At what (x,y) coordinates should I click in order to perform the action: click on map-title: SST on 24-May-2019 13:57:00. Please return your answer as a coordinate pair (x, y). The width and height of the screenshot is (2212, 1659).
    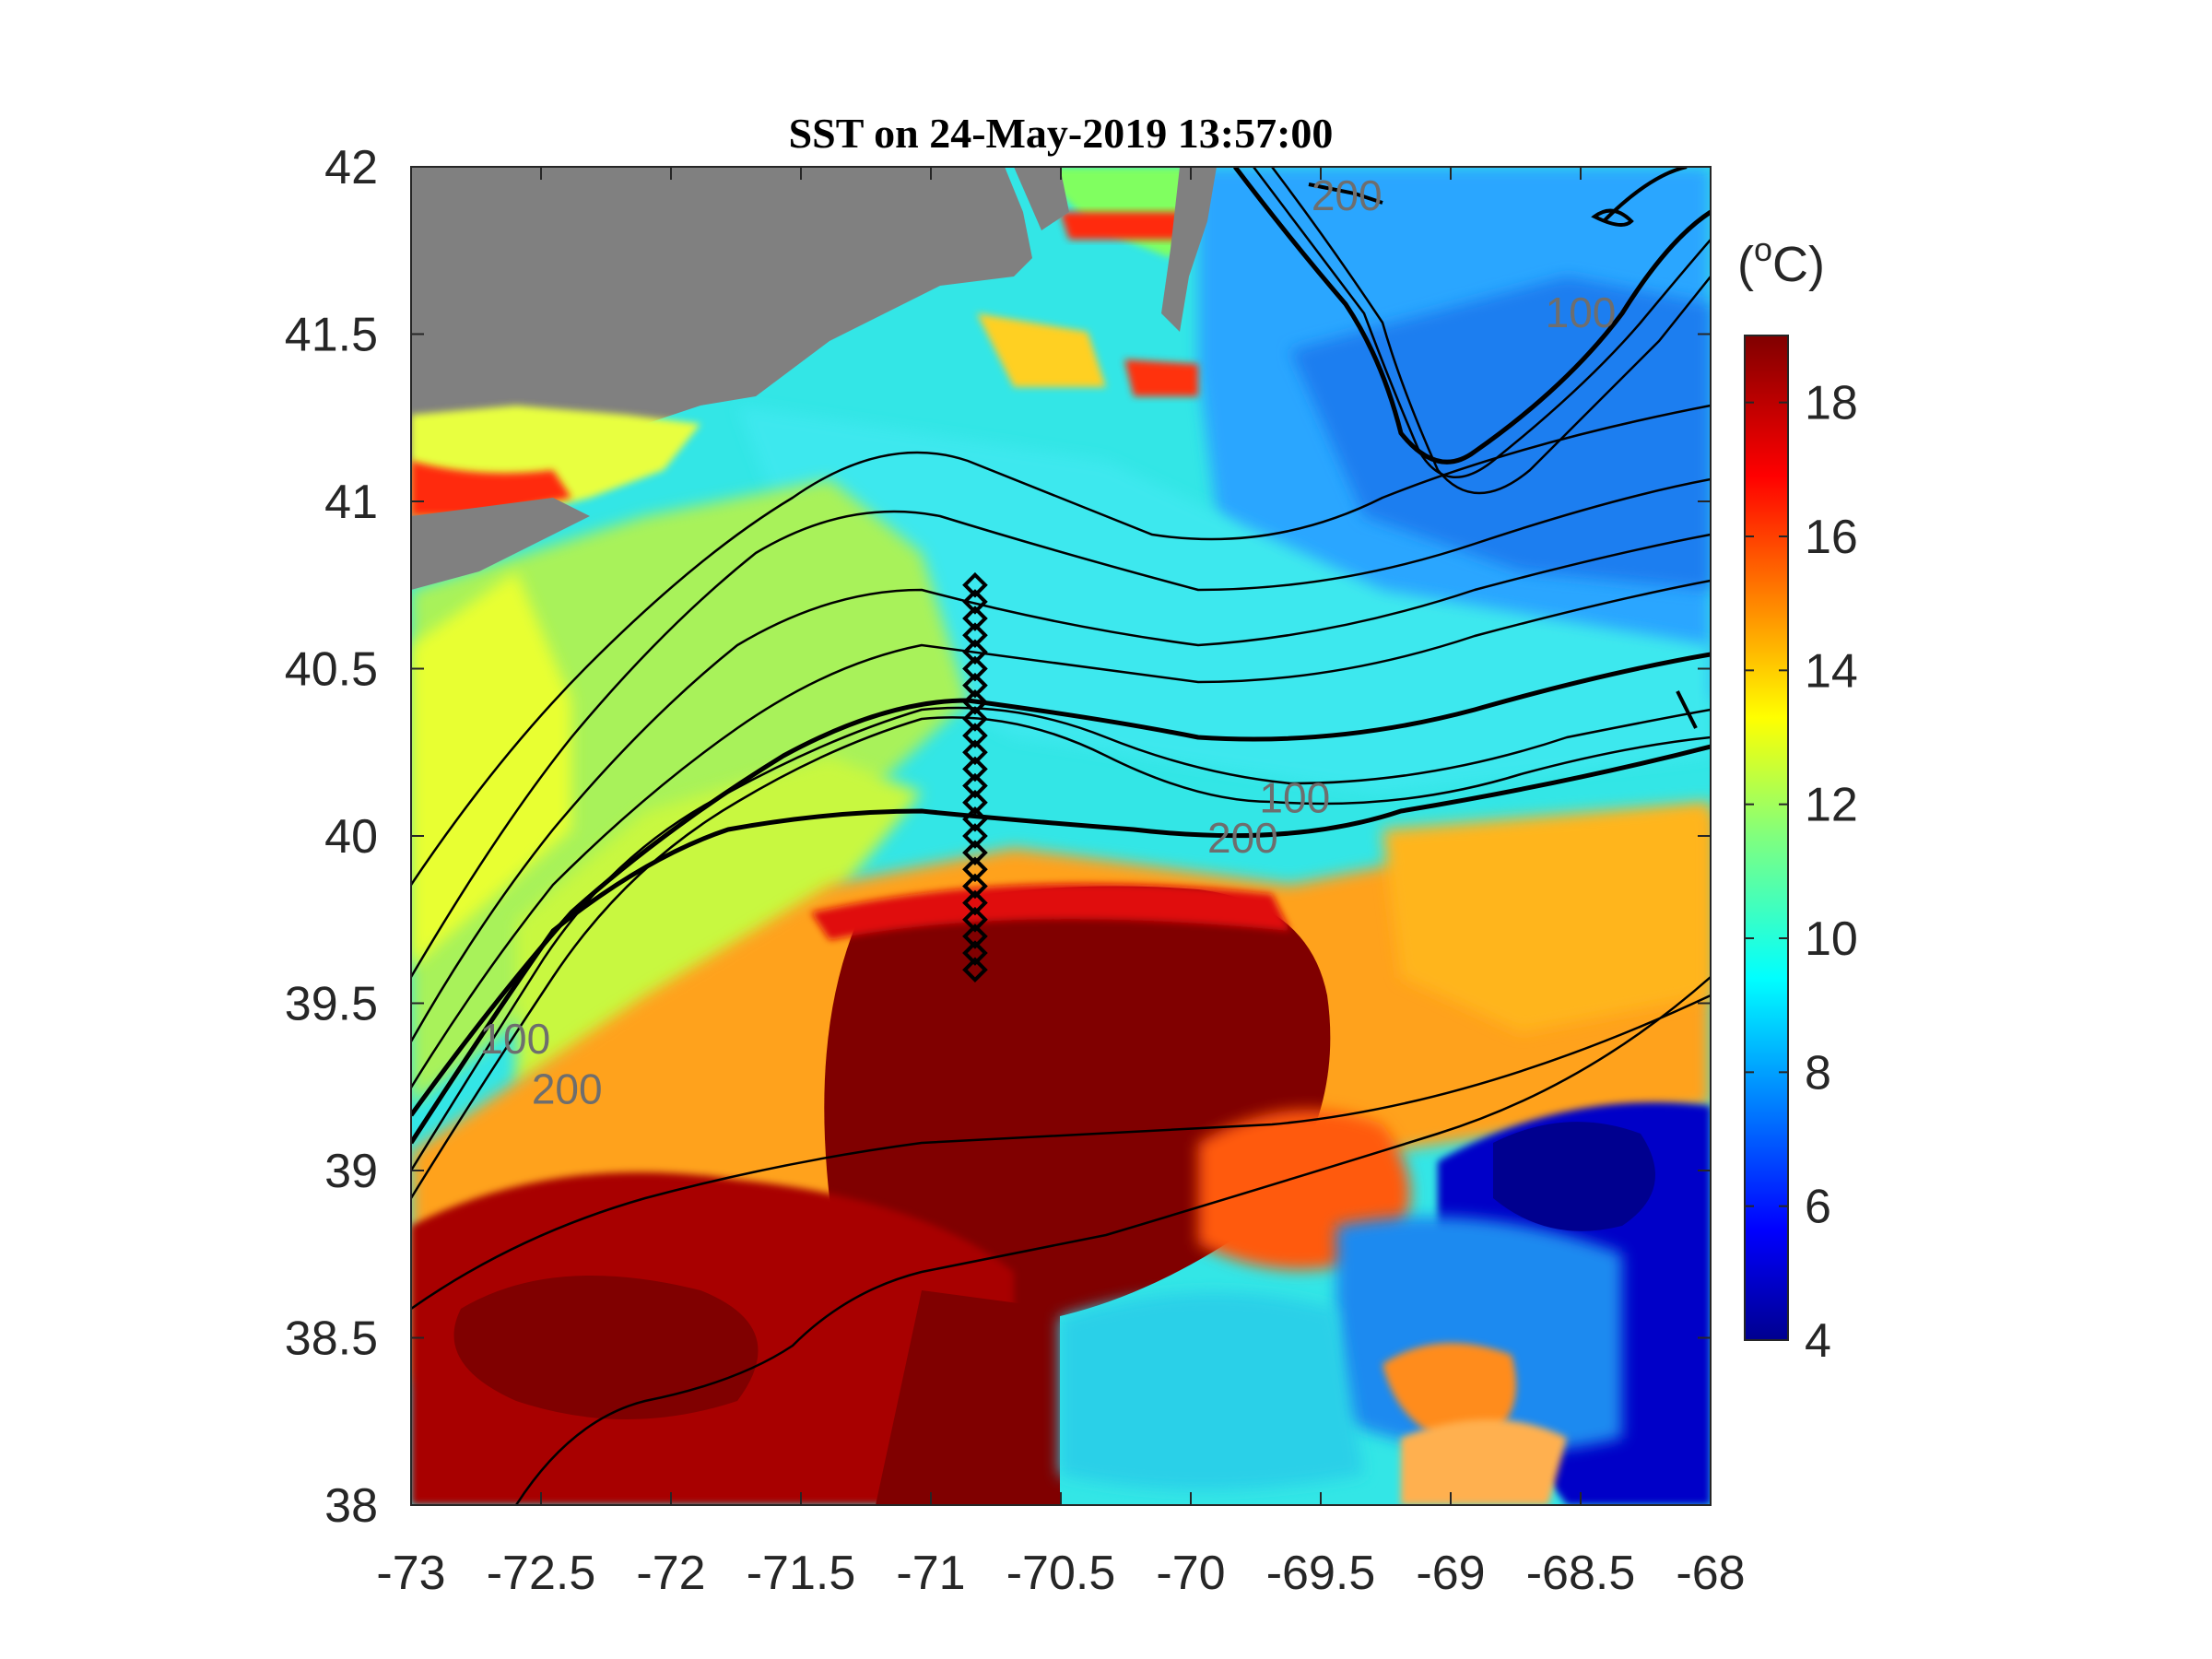
    Looking at the image, I should click on (1061, 133).